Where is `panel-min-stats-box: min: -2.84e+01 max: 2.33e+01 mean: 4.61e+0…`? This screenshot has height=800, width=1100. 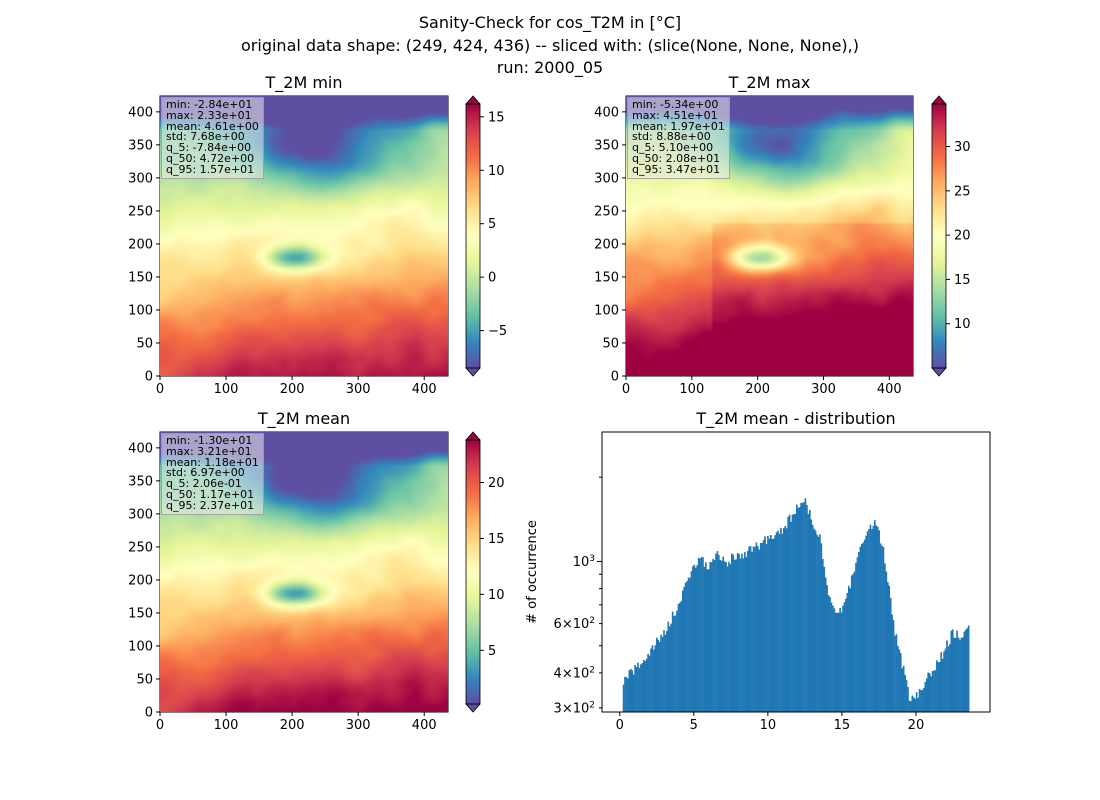 panel-min-stats-box: min: -2.84e+01 max: 2.33e+01 mean: 4.61e+0… is located at coordinates (212, 138).